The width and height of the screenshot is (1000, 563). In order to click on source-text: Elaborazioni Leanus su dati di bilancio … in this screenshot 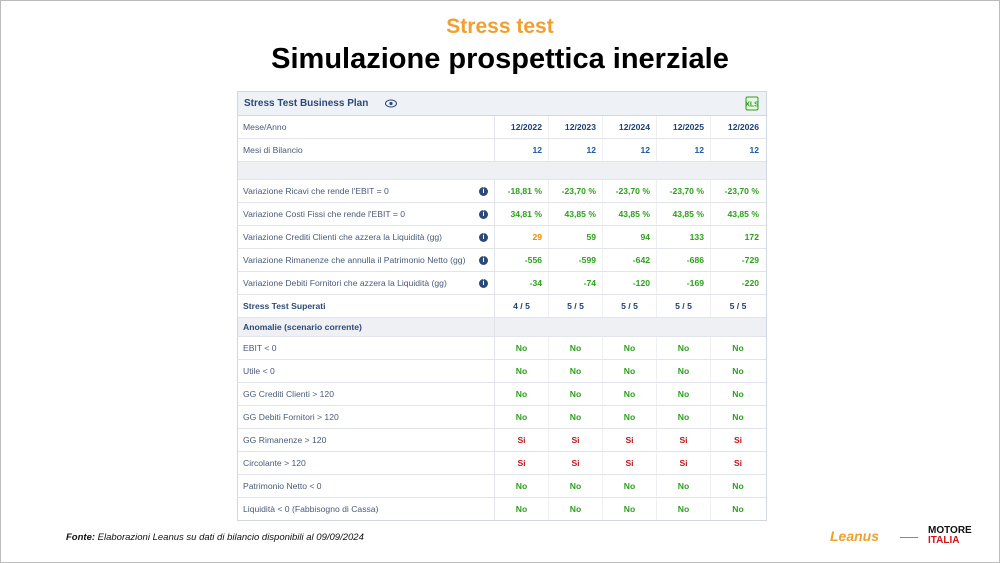, I will do `click(230, 537)`.